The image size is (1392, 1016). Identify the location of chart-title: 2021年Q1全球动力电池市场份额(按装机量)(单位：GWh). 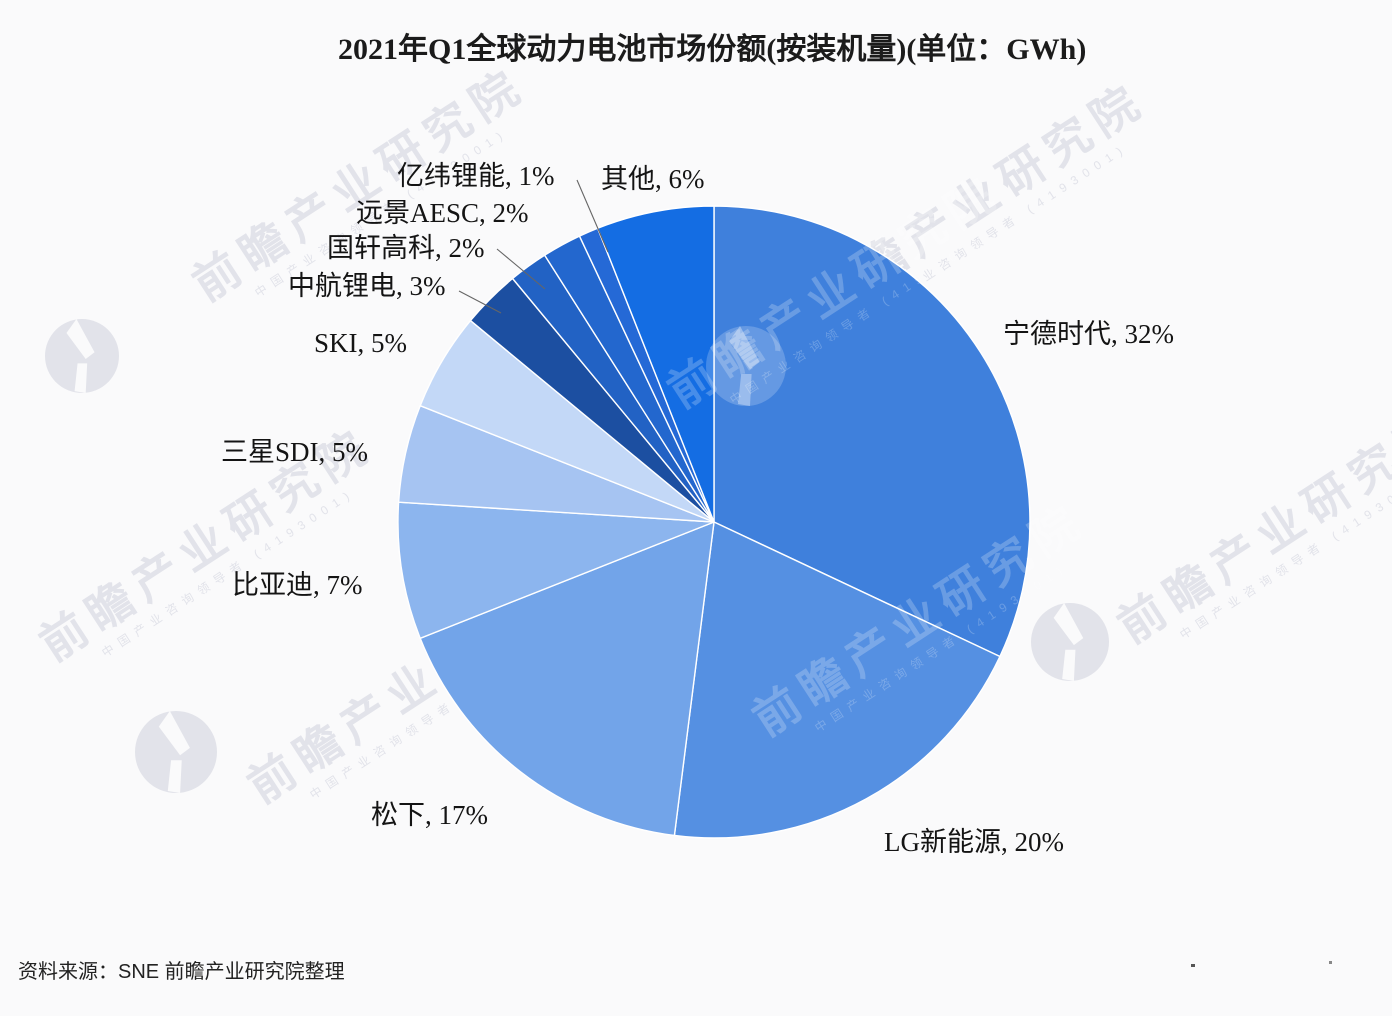
(712, 49).